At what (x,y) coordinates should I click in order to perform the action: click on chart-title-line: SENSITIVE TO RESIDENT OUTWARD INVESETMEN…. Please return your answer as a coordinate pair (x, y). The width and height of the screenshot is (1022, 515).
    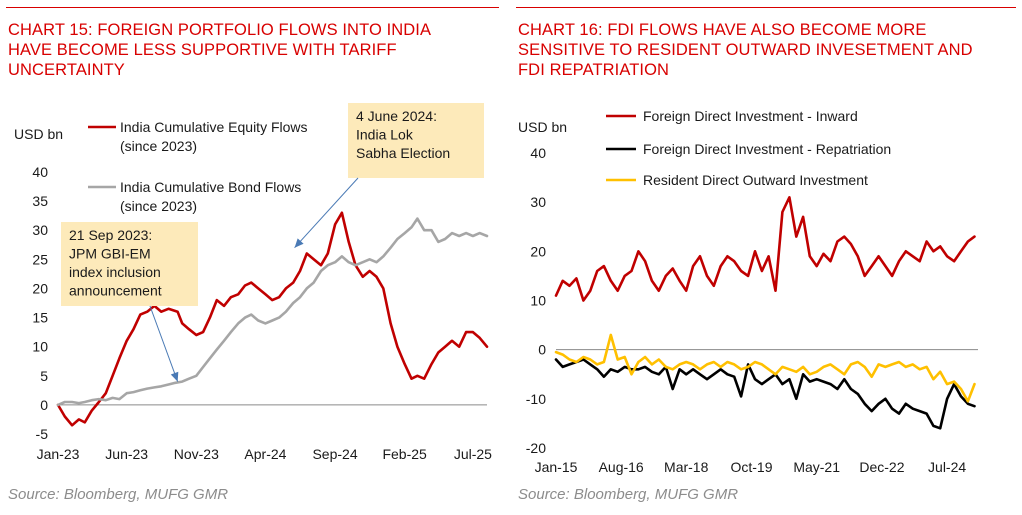
    Looking at the image, I should click on (745, 50).